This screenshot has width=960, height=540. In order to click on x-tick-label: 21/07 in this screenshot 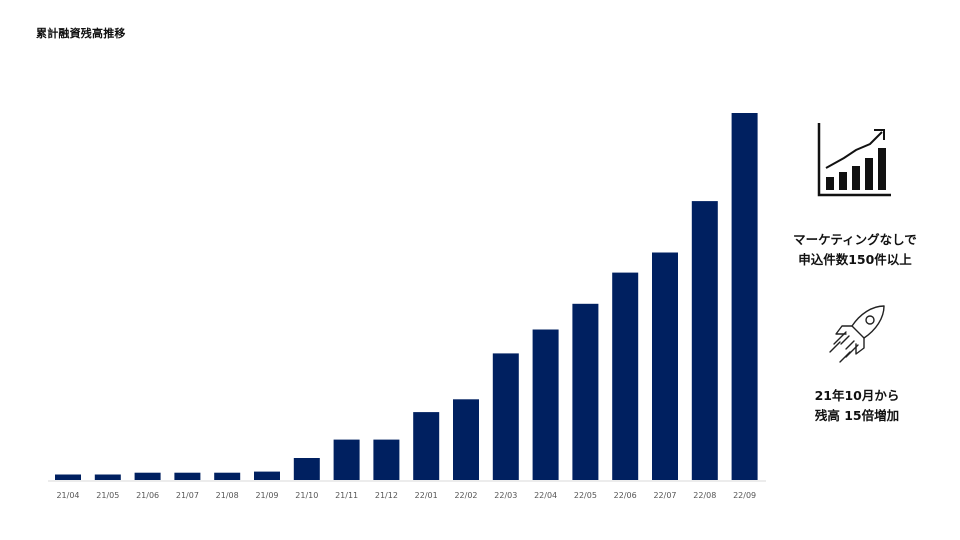, I will do `click(187, 495)`.